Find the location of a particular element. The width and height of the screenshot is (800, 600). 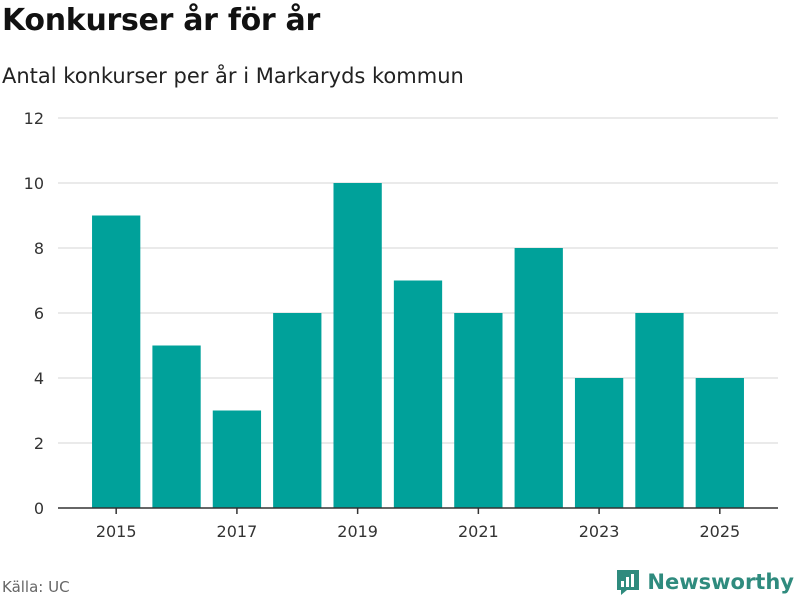

y-tick-label: 12 is located at coordinates (34, 118).